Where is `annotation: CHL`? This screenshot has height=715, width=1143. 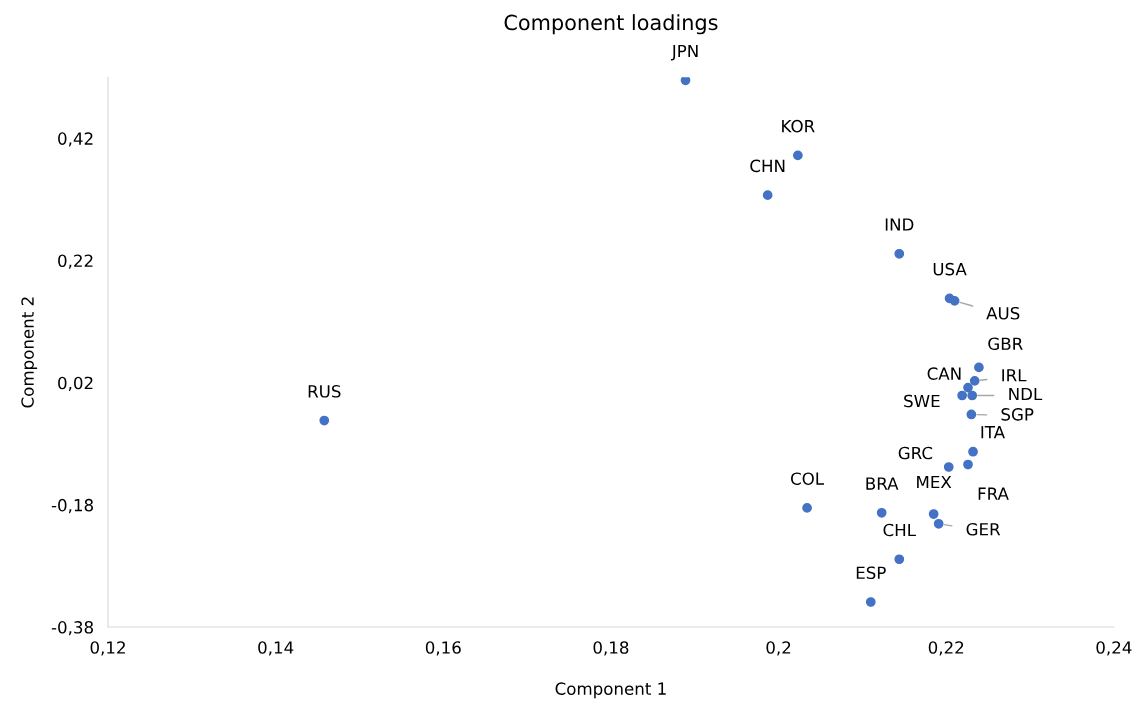
annotation: CHL is located at coordinates (899, 530).